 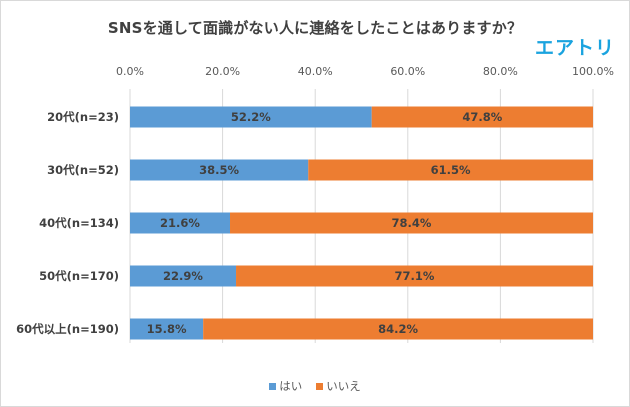 I want to click on data-label: 84.2%, so click(x=398, y=329).